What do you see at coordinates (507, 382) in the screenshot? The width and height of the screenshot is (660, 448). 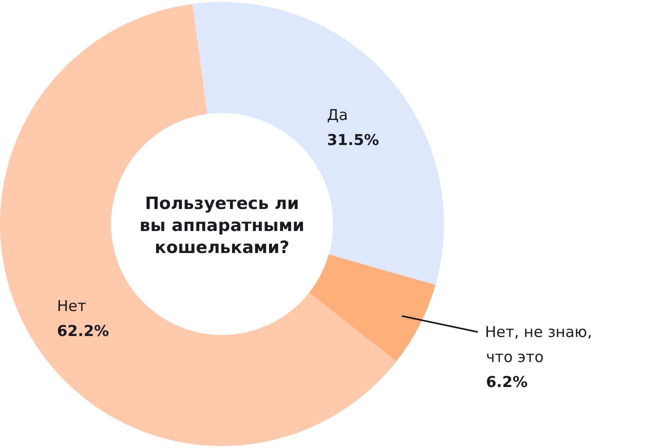 I see `data-label: 6.2%` at bounding box center [507, 382].